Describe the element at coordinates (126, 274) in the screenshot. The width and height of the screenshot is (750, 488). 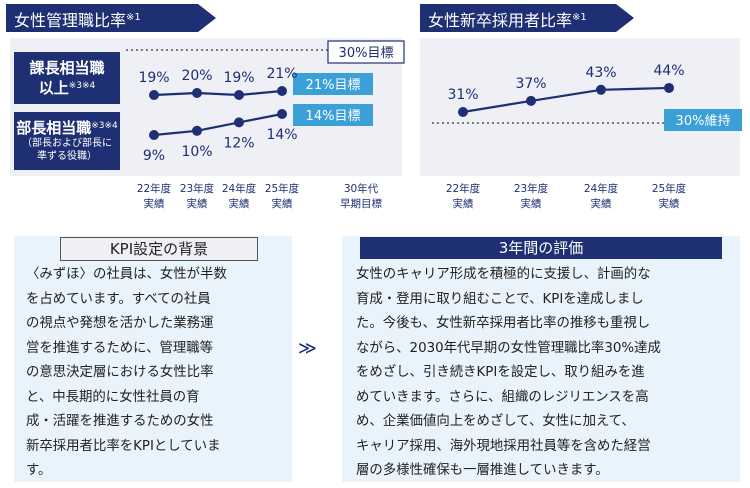
I see `kpi_box-line: 〈みずほ〉の社員は、女性が半数` at that location.